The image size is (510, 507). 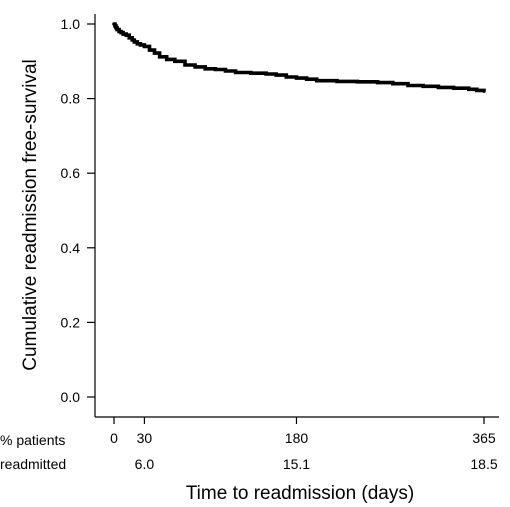 What do you see at coordinates (32, 440) in the screenshot?
I see `table-row-label-line1: % patients` at bounding box center [32, 440].